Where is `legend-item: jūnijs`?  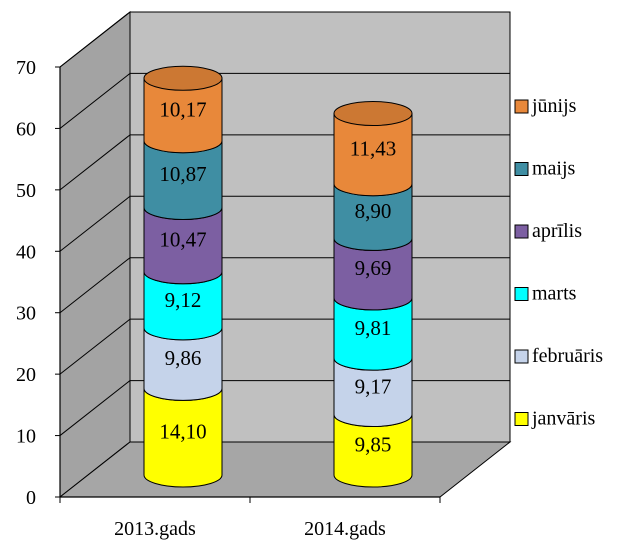 legend-item: jūnijs is located at coordinates (545, 106).